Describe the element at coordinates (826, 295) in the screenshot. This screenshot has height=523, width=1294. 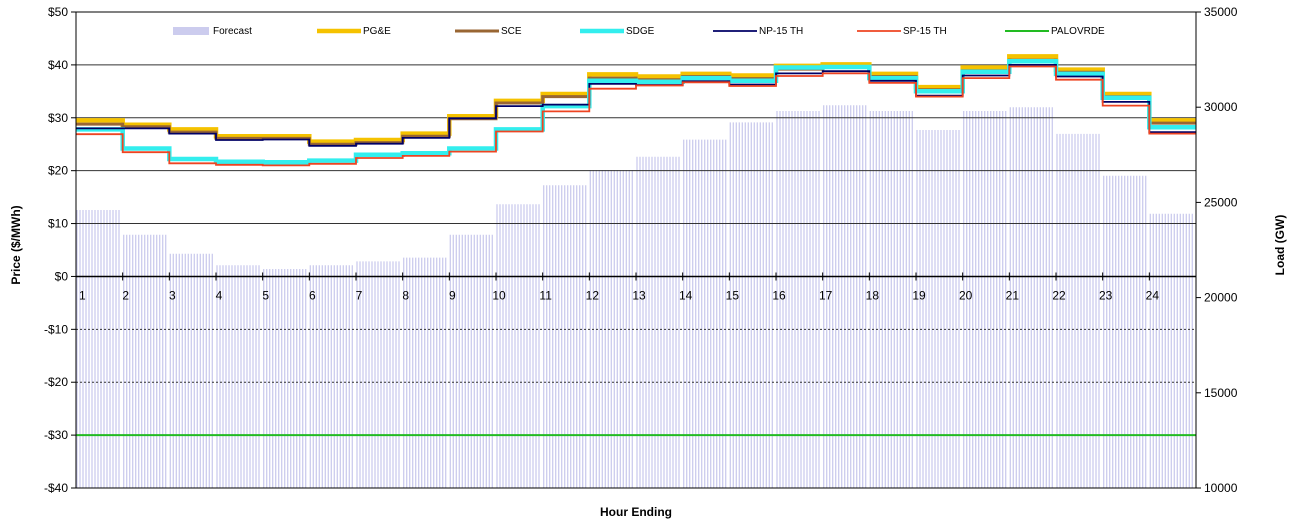
I see `x-tick-label: 17` at that location.